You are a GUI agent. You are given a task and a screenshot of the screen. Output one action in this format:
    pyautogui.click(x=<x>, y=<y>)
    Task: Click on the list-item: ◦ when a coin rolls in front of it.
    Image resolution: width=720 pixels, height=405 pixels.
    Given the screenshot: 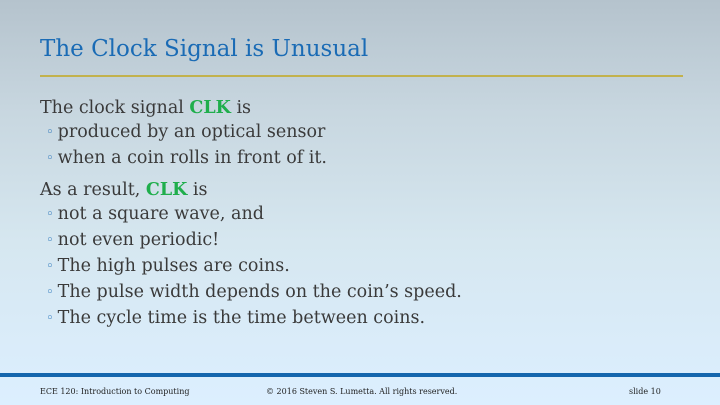 What is the action you would take?
    pyautogui.click(x=360, y=159)
    